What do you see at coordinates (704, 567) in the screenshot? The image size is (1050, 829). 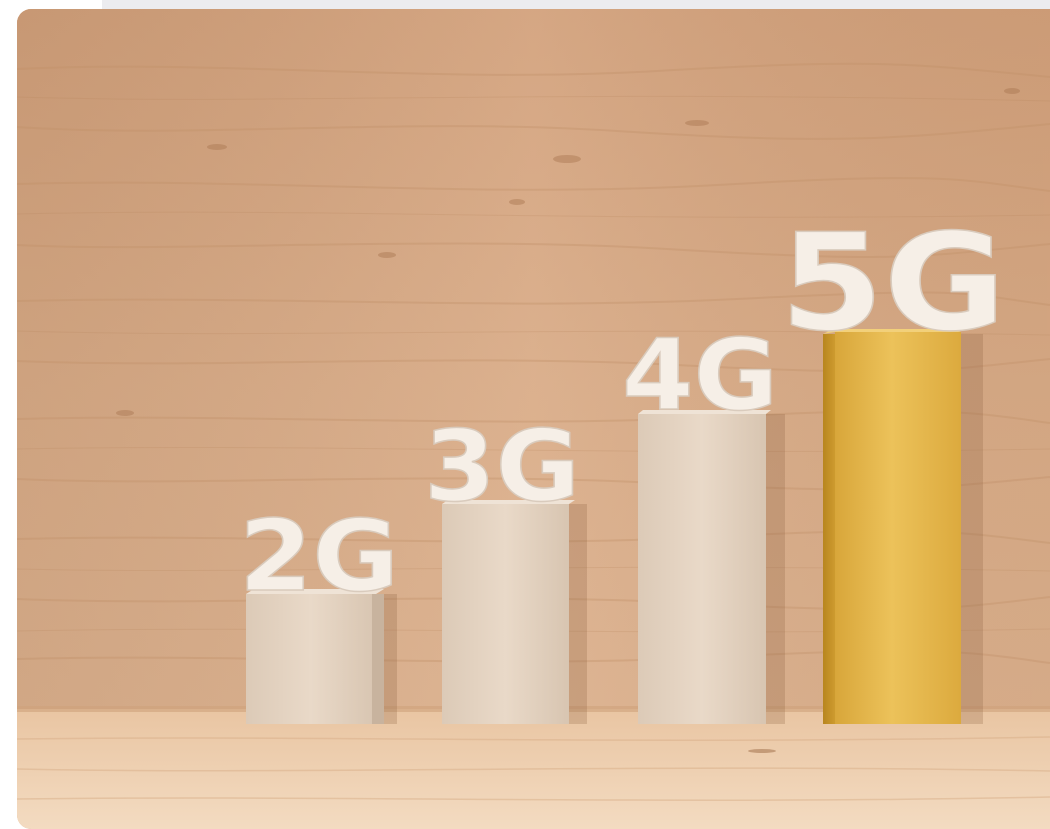 I see `block-4g` at bounding box center [704, 567].